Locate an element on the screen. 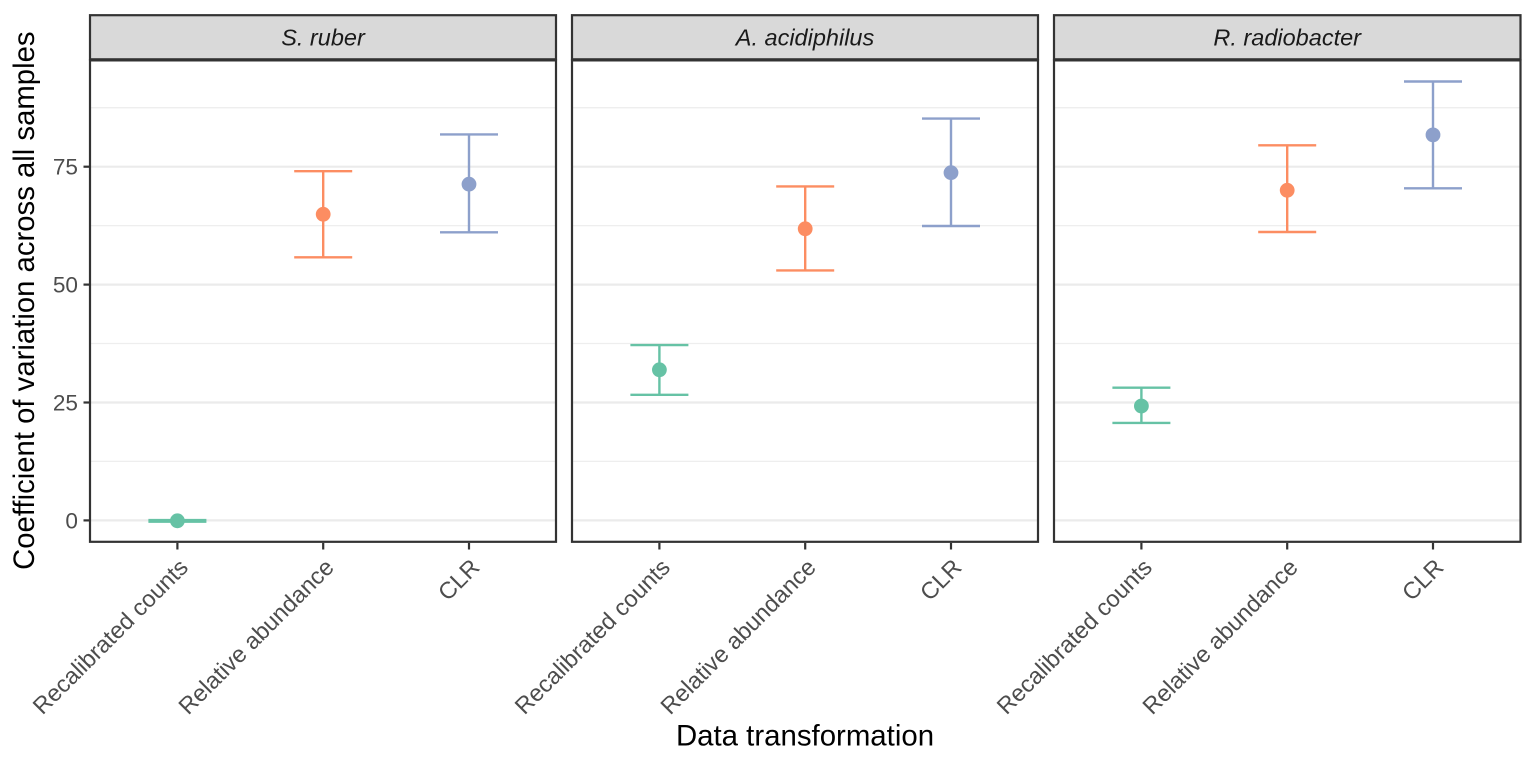 This screenshot has width=1536, height=768. svg-text: 25 is located at coordinates (65, 403).